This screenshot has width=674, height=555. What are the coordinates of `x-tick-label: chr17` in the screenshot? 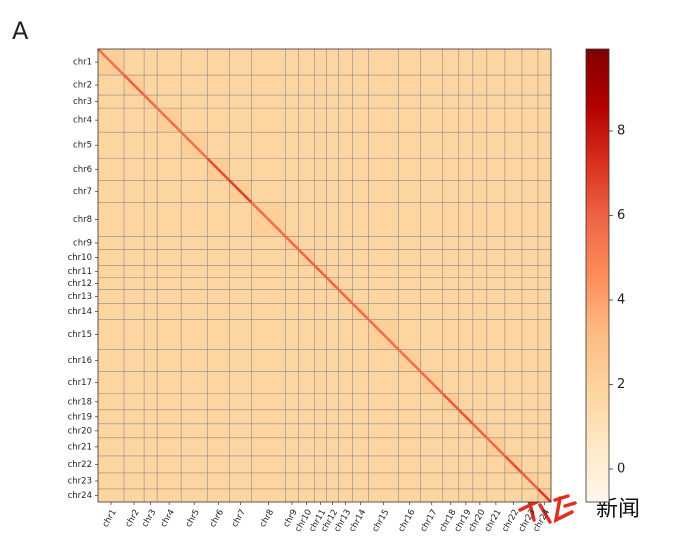 It's located at (429, 521).